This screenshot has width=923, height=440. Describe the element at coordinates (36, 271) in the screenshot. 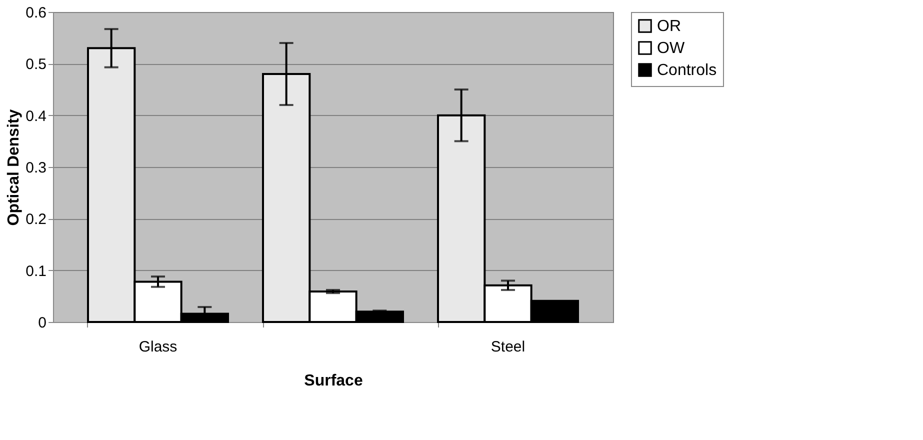

I see `y-tick-label: 0.1` at that location.